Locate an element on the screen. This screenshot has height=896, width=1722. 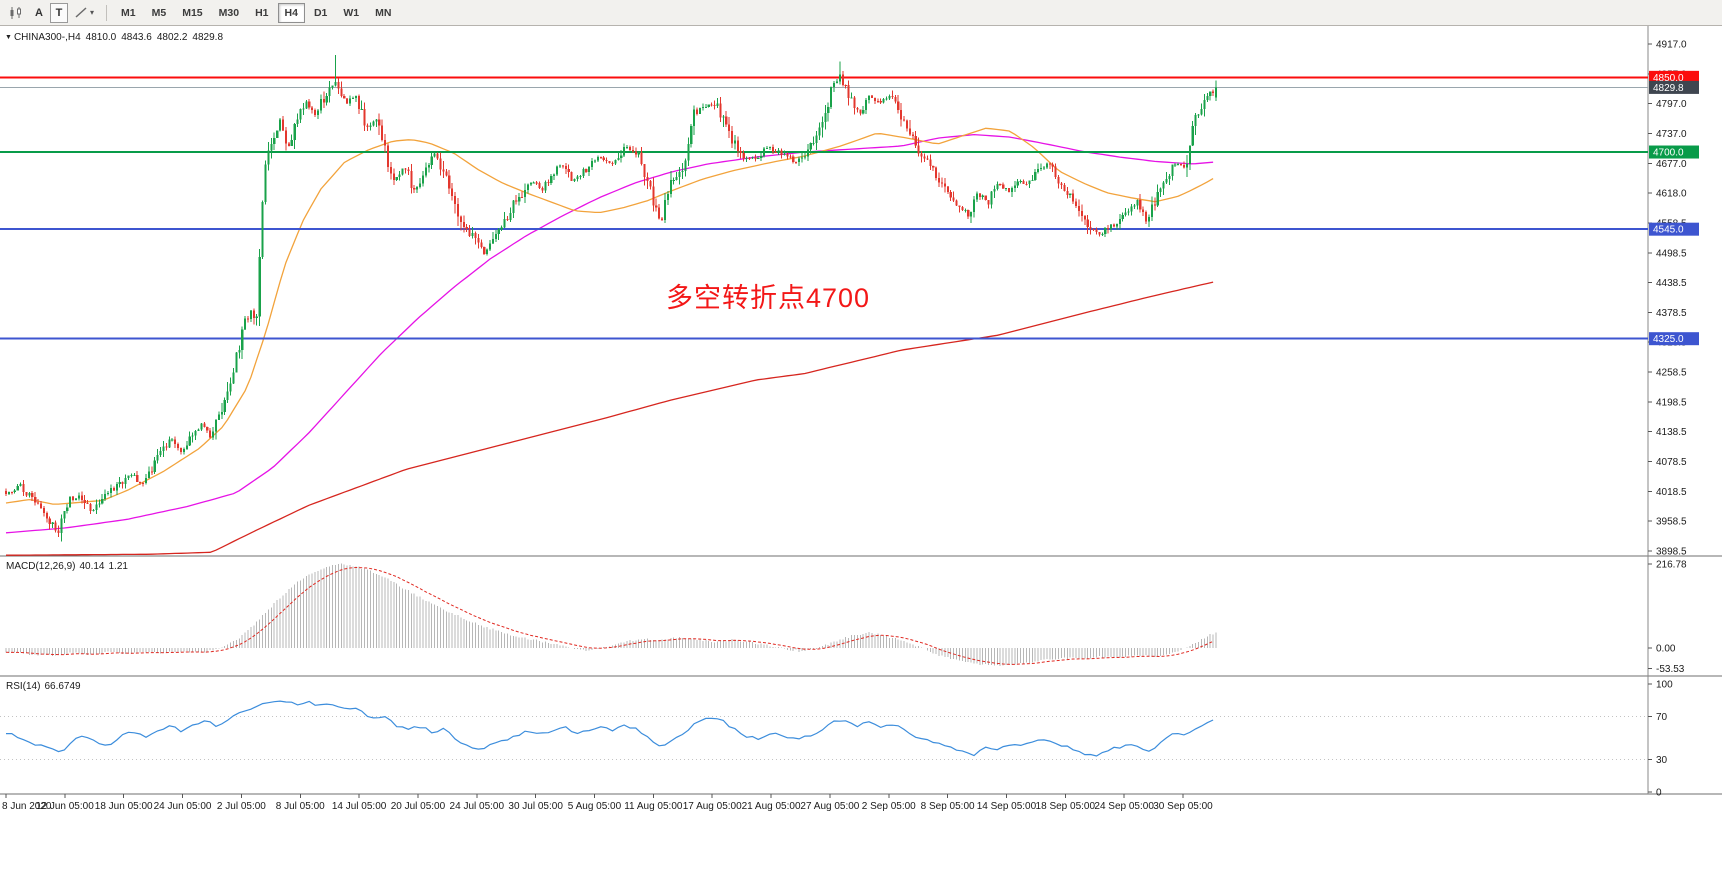
drawing-tools-dropdown: ▾ is located at coordinates (84, 13).